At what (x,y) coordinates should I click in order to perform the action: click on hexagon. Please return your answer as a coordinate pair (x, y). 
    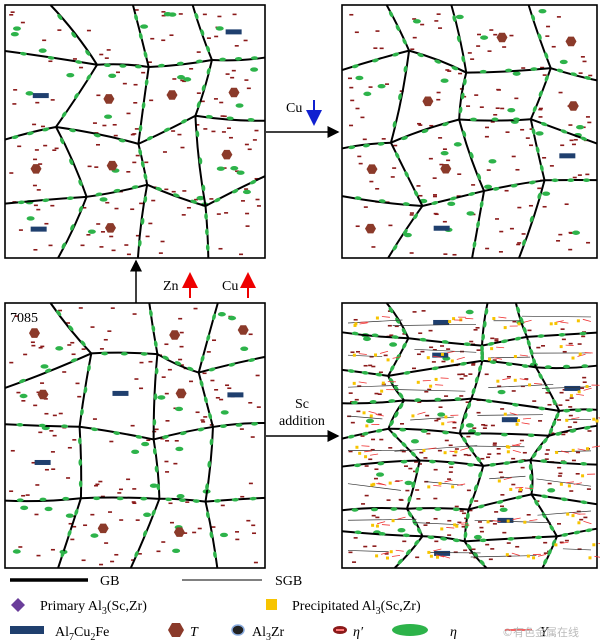
    Looking at the image, I should click on (446, 169).